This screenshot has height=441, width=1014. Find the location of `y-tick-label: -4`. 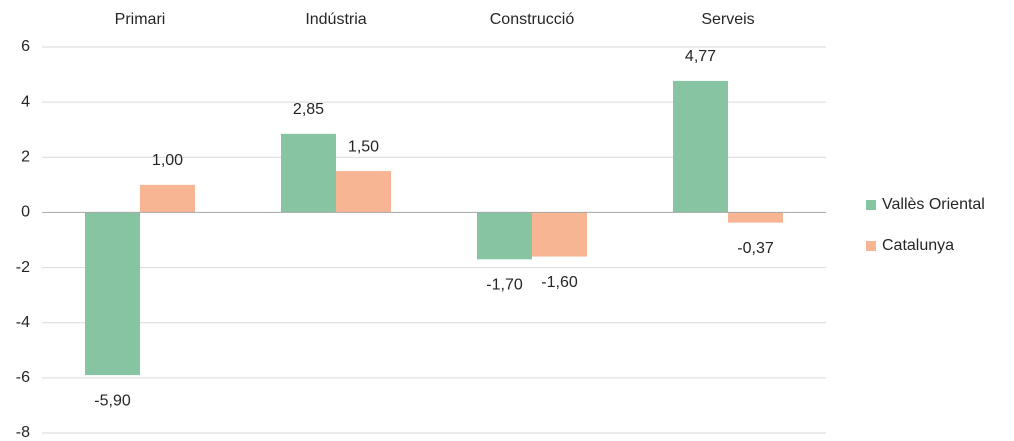

y-tick-label: -4 is located at coordinates (23, 322).